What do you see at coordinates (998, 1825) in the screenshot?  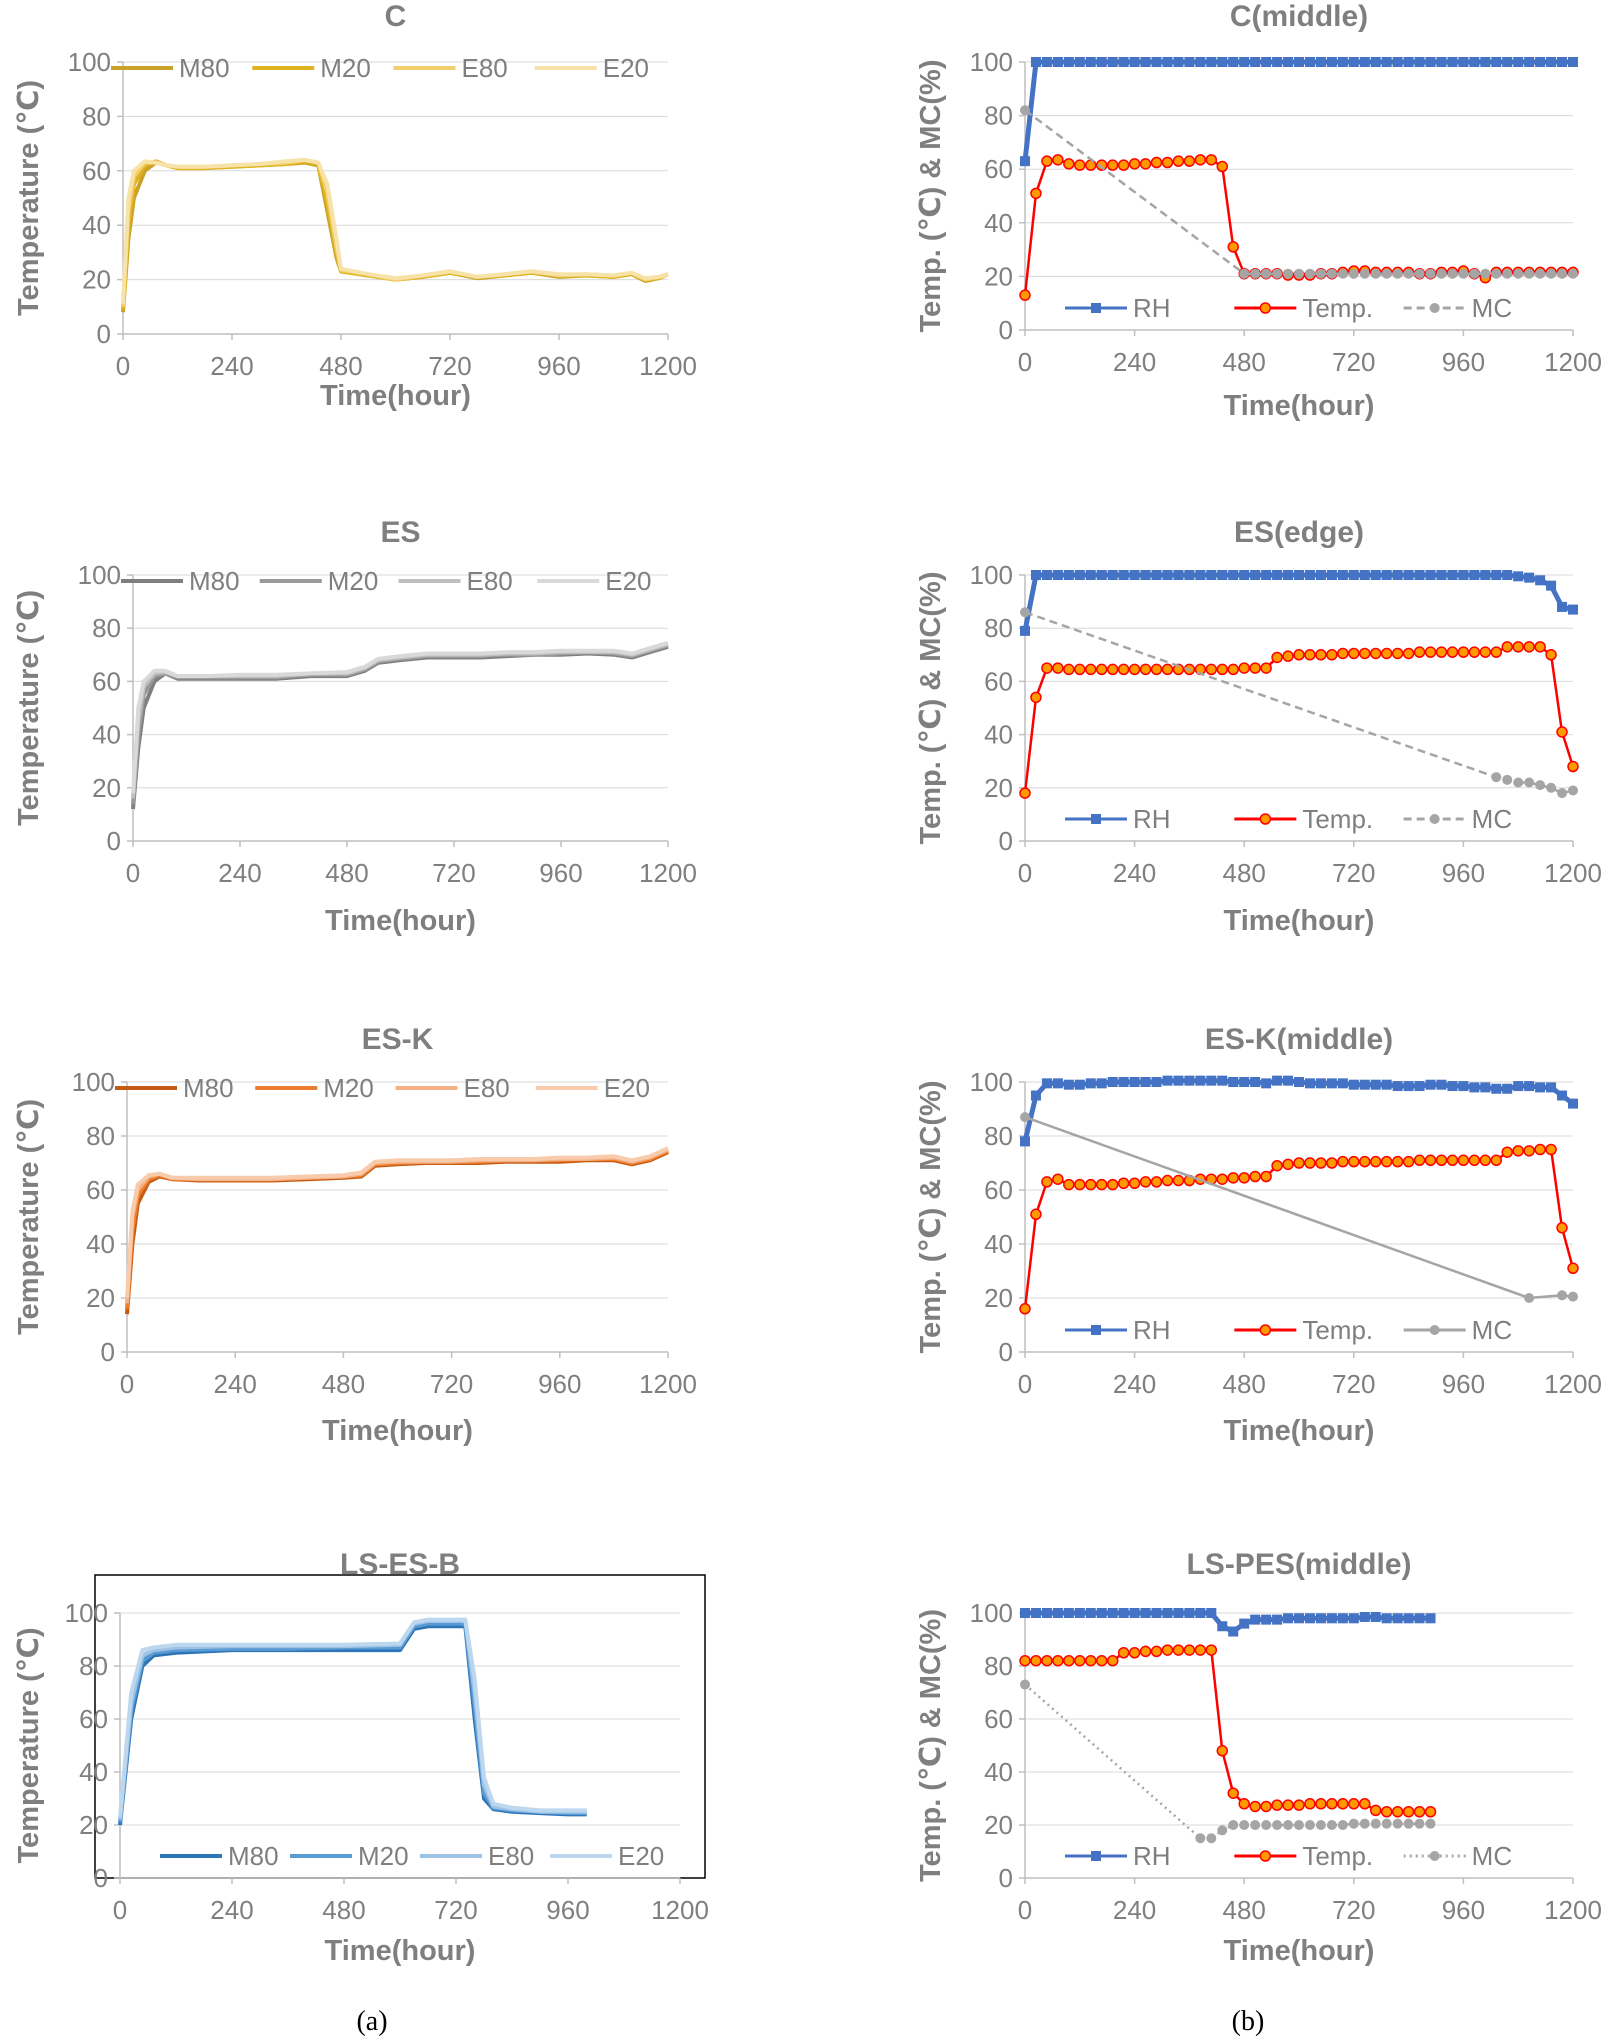 I see `y-tick-label: 20` at bounding box center [998, 1825].